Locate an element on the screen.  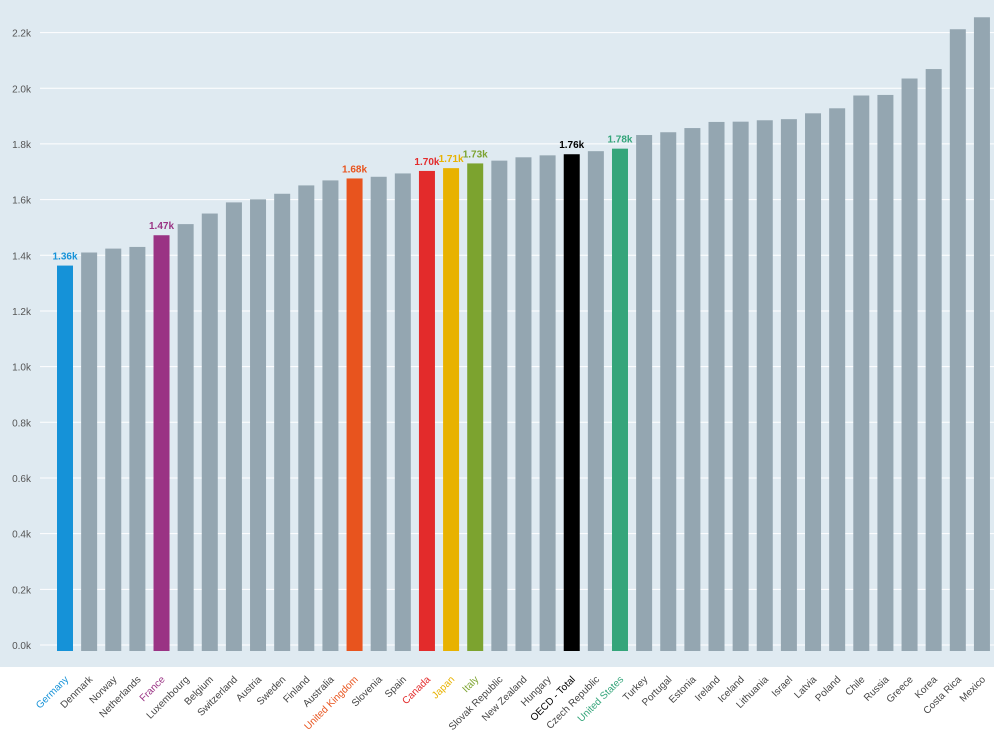
data-label: 1.71k is located at coordinates (451, 159).